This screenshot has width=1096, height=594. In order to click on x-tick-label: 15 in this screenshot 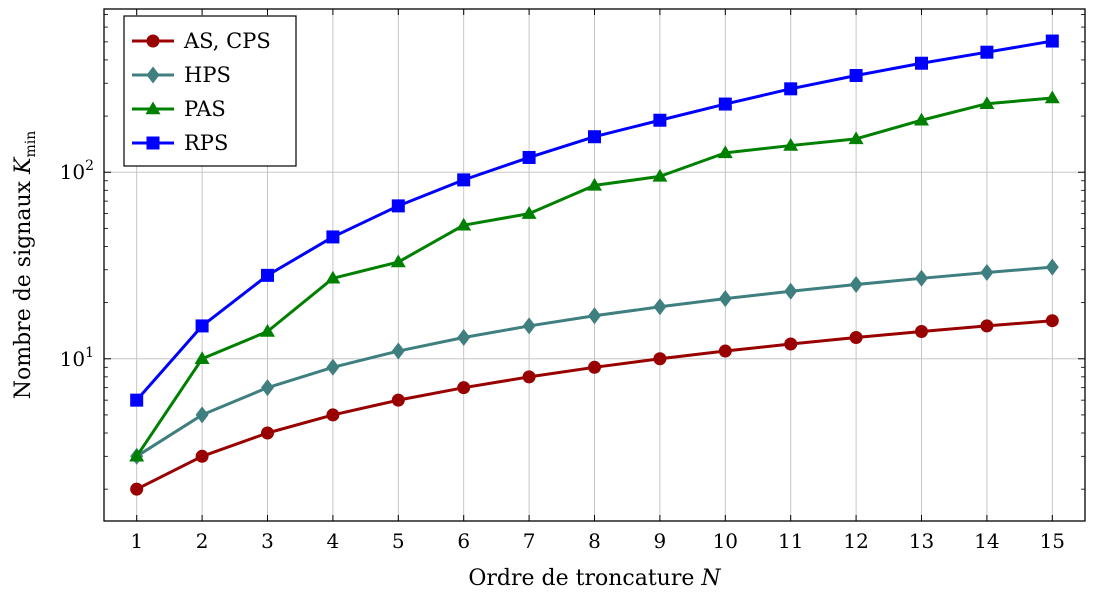, I will do `click(1052, 541)`.